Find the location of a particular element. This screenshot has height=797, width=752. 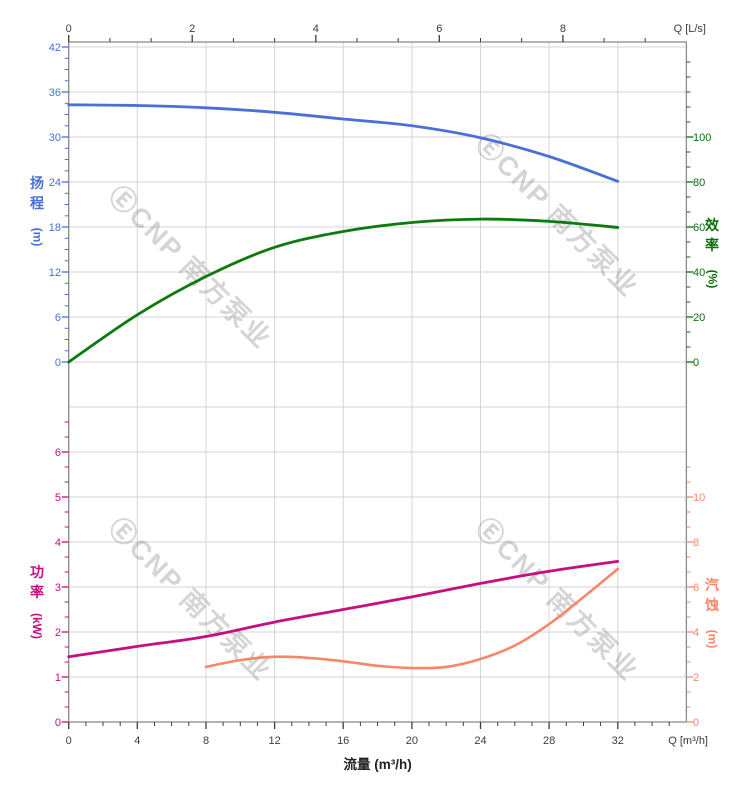

x-tick-label: 8 is located at coordinates (206, 741).